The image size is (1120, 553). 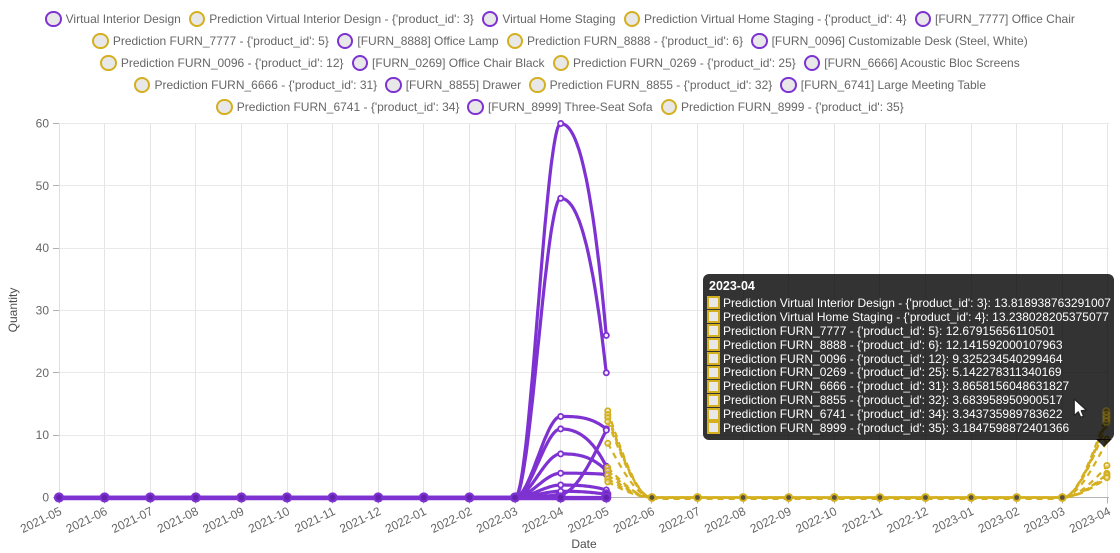 I want to click on svg-text: 2022-08, so click(x=725, y=520).